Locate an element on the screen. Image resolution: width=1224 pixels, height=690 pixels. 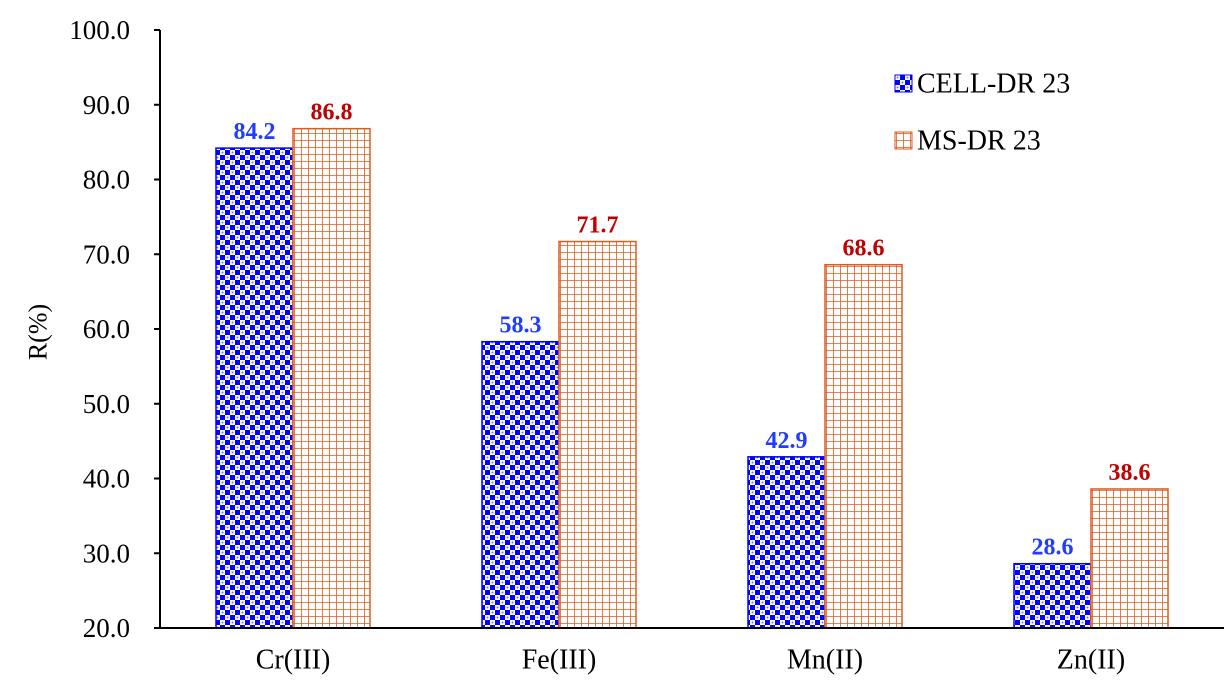
legend-item-cell-dr-23: CELL-DR 23 is located at coordinates (982, 84).